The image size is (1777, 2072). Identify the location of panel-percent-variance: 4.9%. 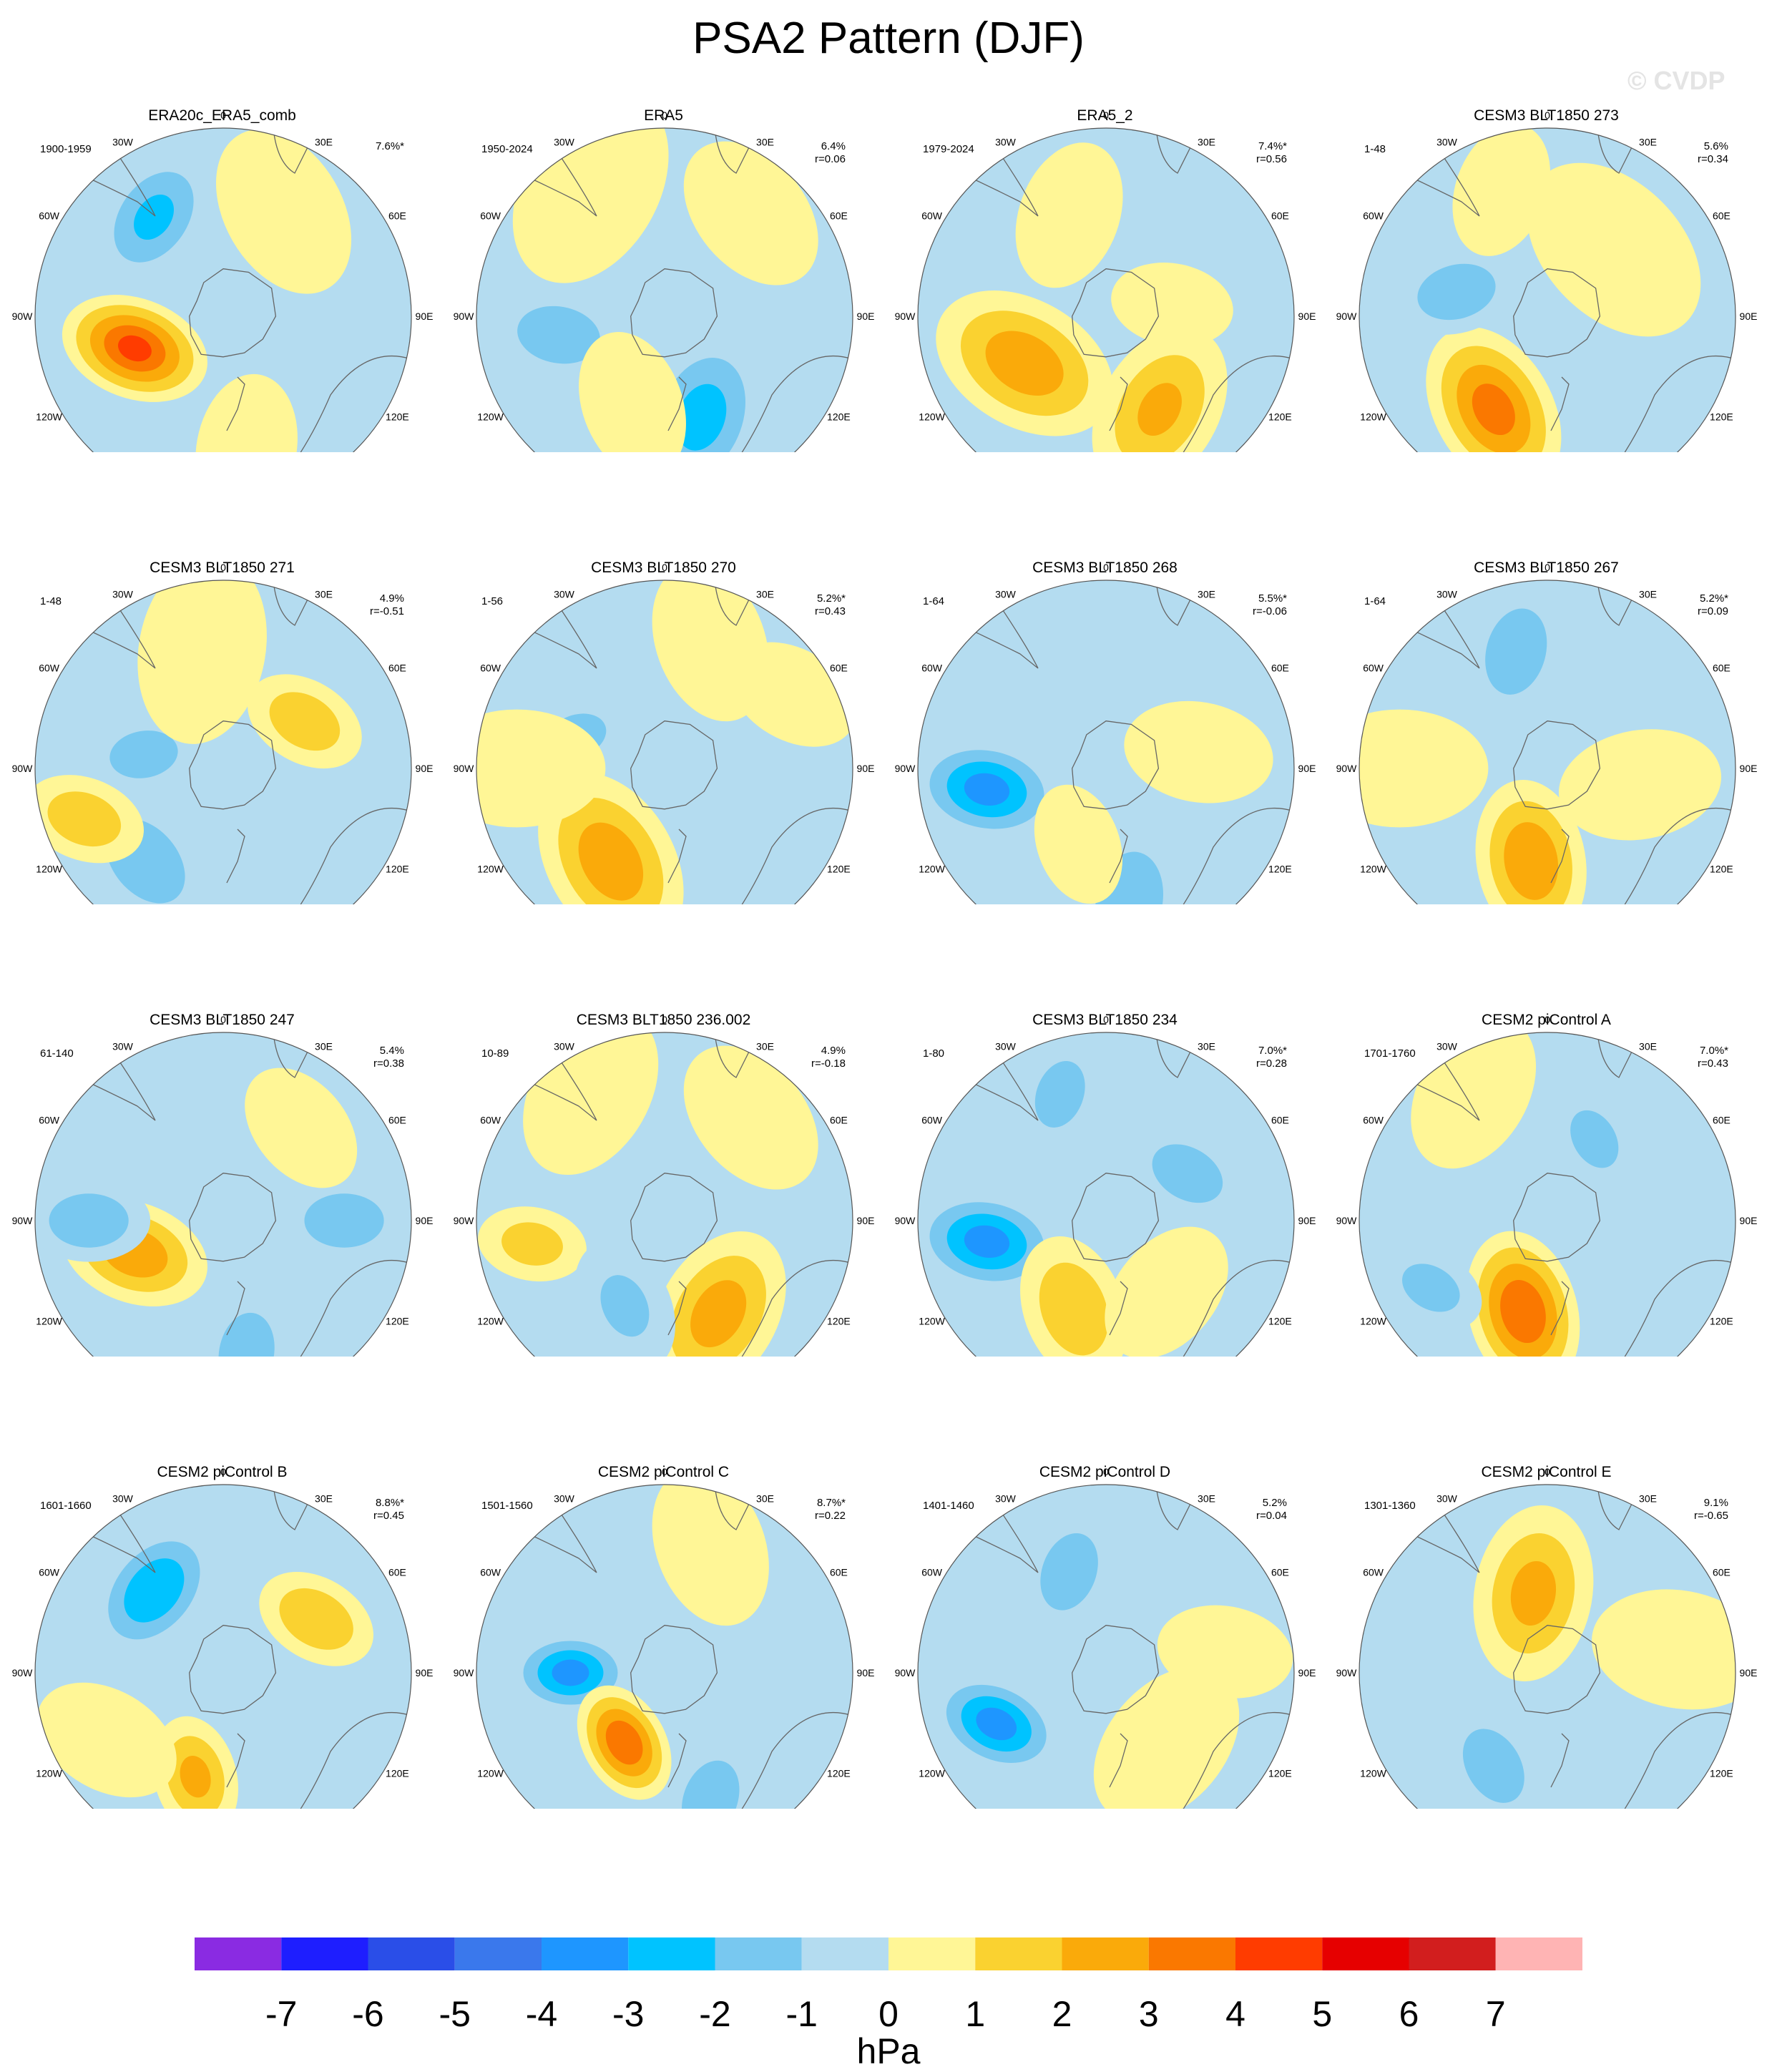
(391, 598).